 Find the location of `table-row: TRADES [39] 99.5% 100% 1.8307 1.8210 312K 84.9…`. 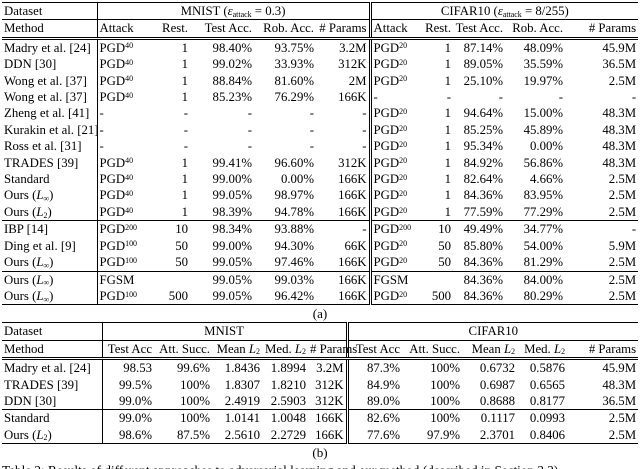

table-row: TRADES [39] 99.5% 100% 1.8307 1.8210 312K 84.9… is located at coordinates (320, 384).